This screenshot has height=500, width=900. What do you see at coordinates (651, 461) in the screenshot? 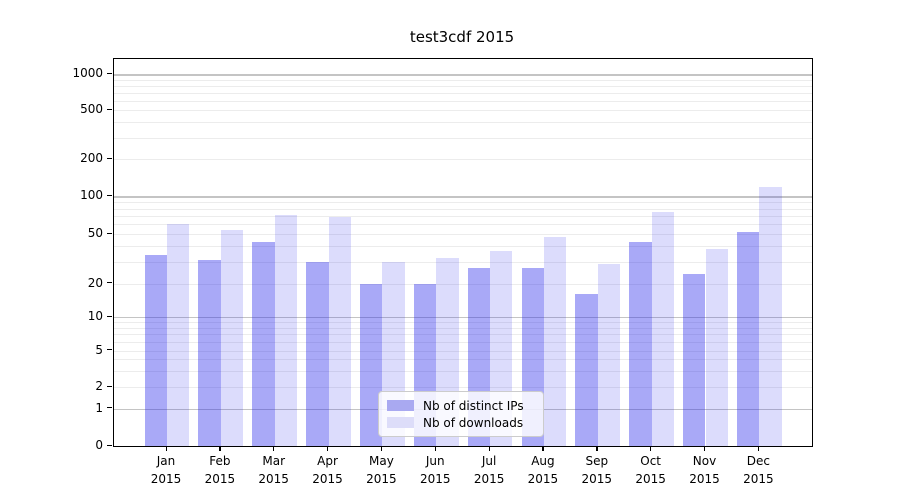
I see `xtick-month-oct: Oct` at bounding box center [651, 461].